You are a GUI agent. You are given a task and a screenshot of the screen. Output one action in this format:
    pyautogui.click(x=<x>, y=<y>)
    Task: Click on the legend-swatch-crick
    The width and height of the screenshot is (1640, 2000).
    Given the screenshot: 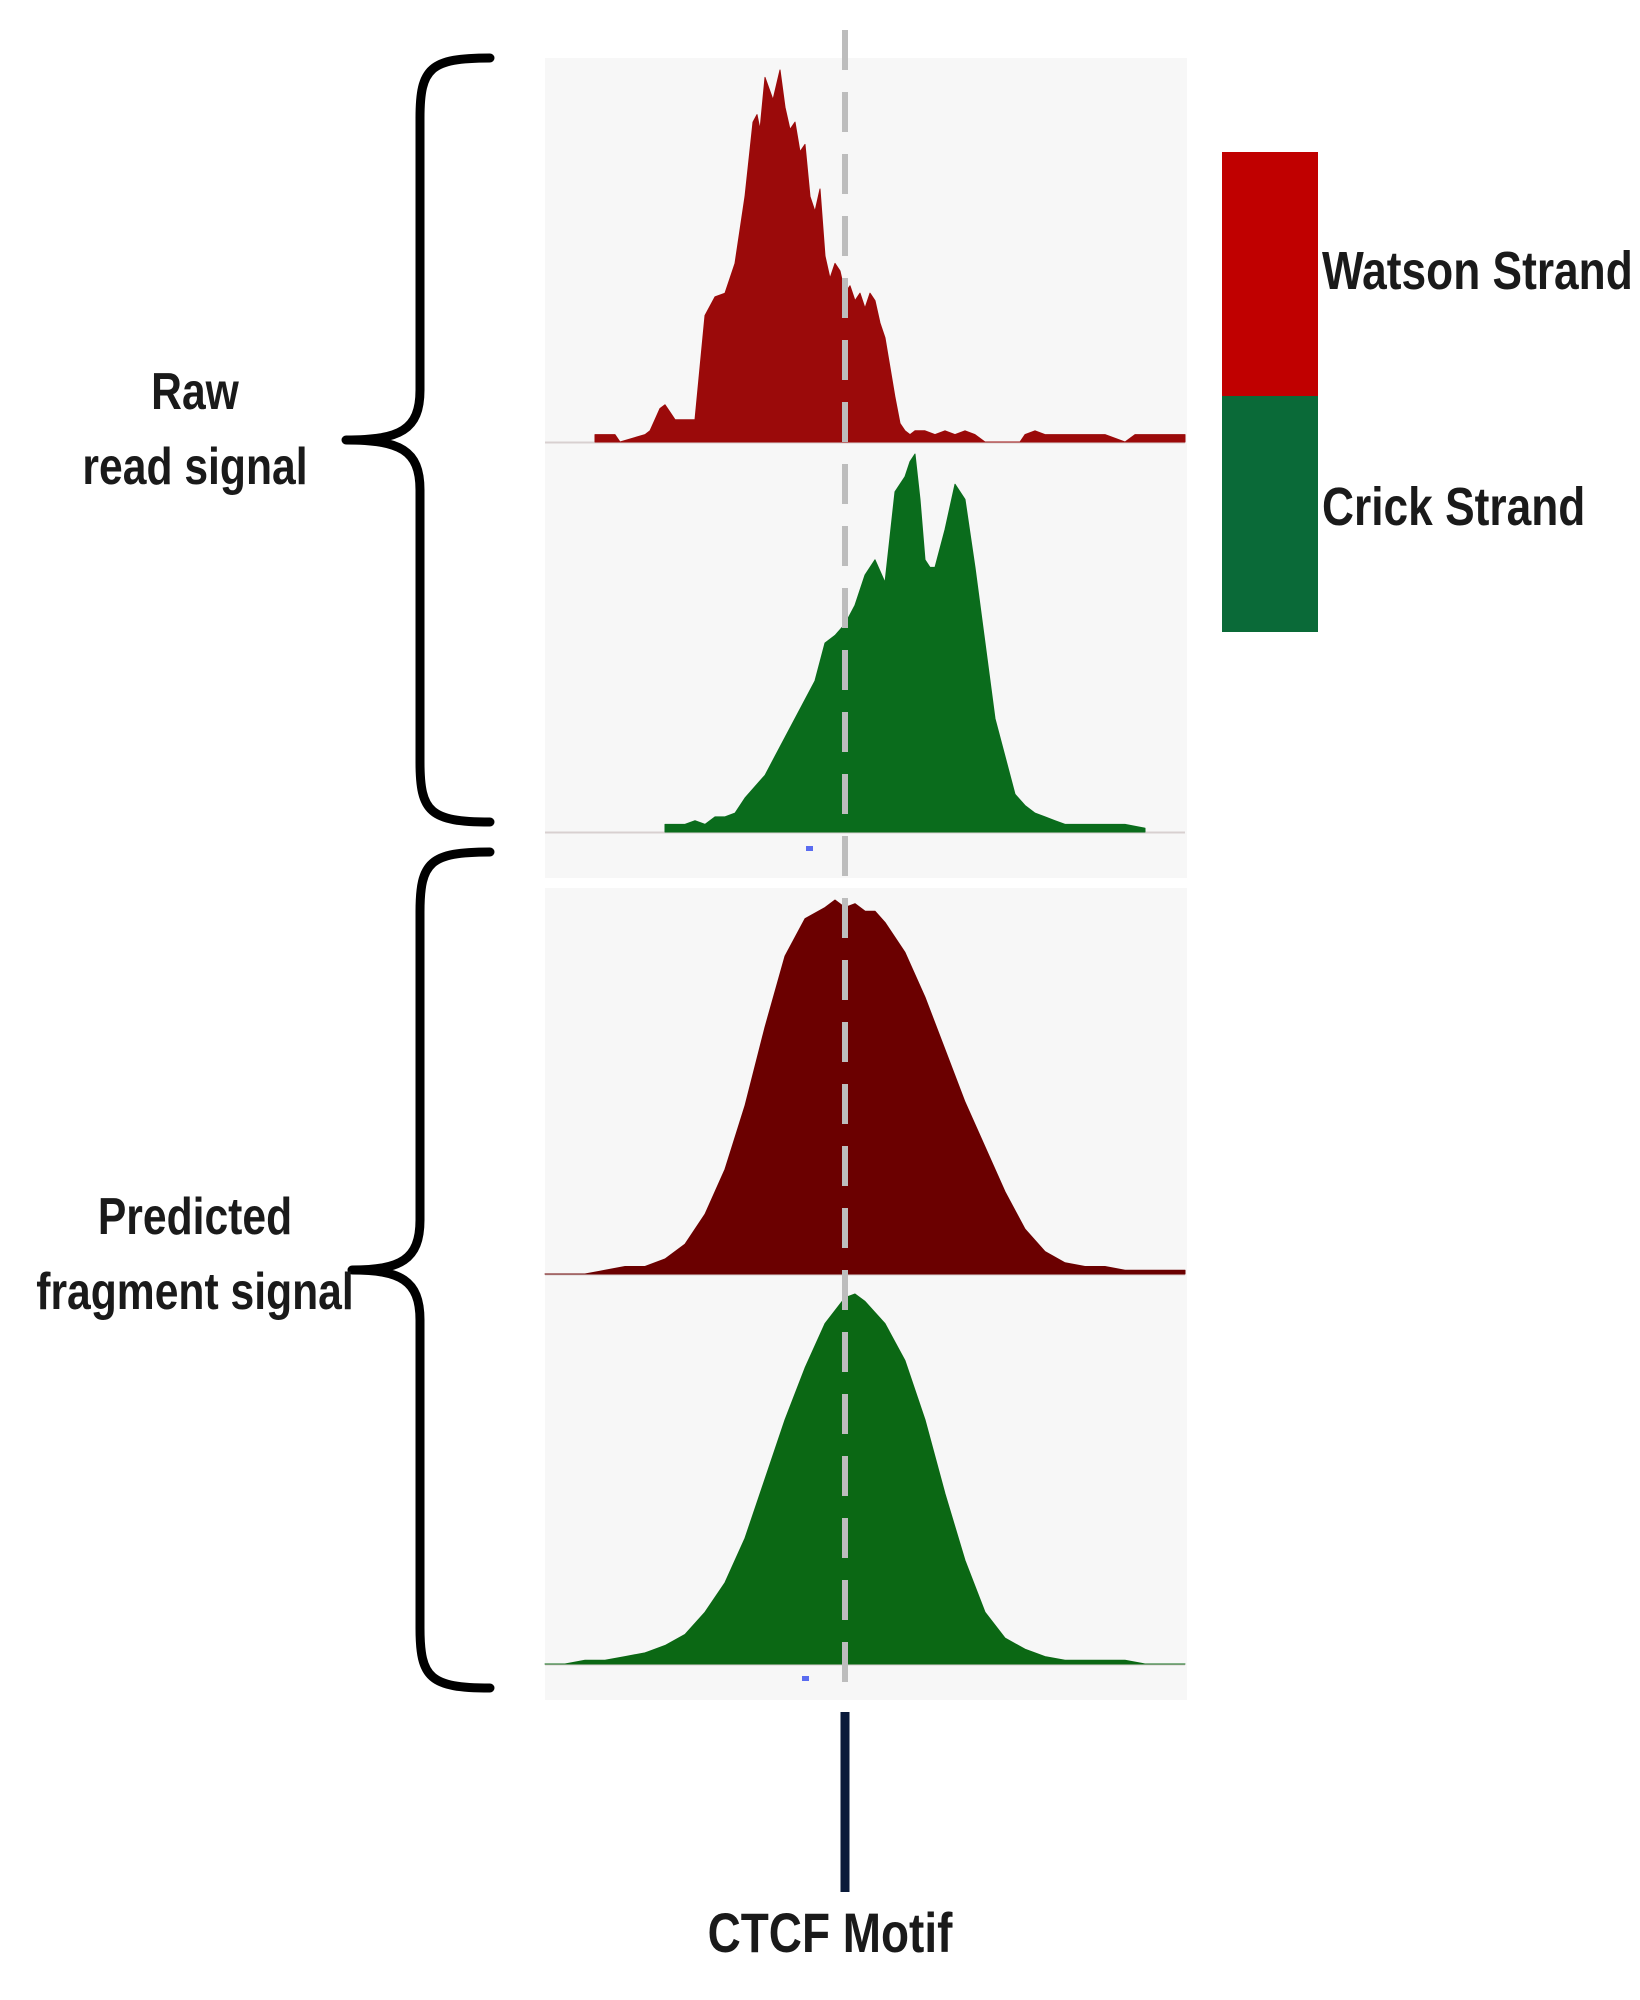 What is the action you would take?
    pyautogui.click(x=1270, y=514)
    